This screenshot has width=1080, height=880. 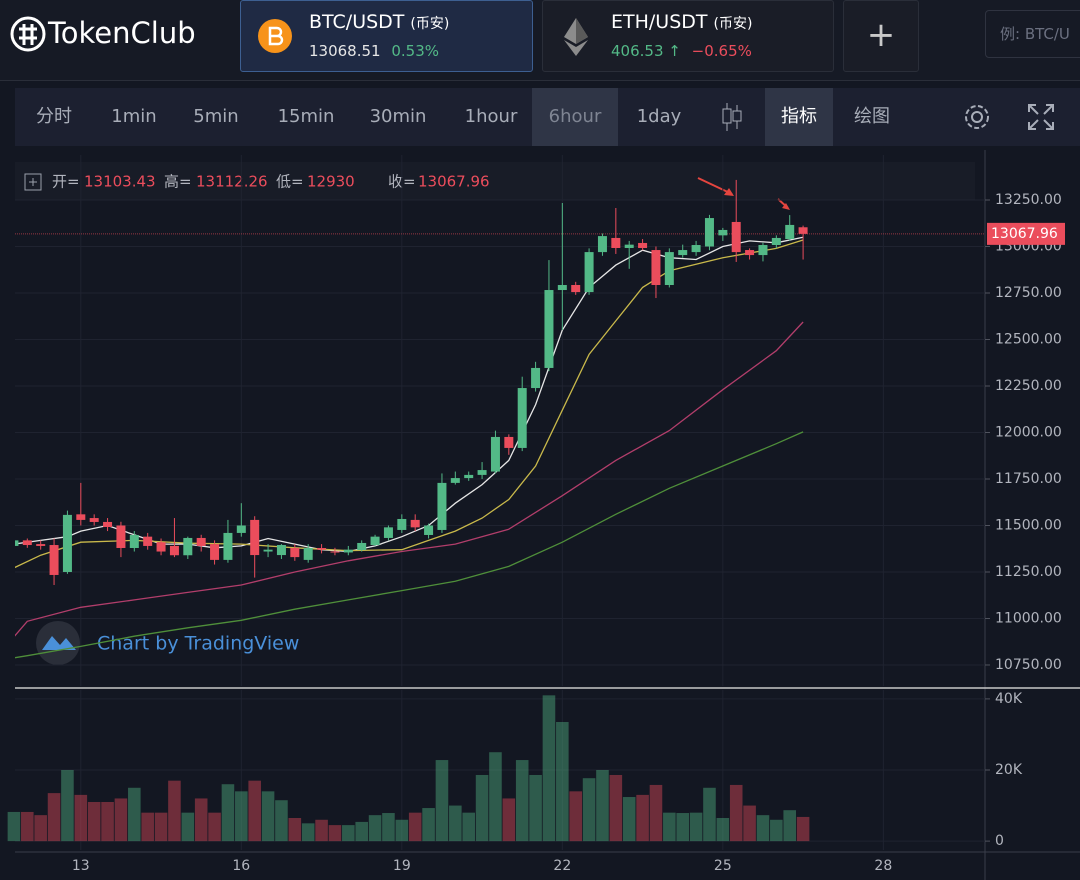 I want to click on x-tick-label: 16, so click(x=241, y=866).